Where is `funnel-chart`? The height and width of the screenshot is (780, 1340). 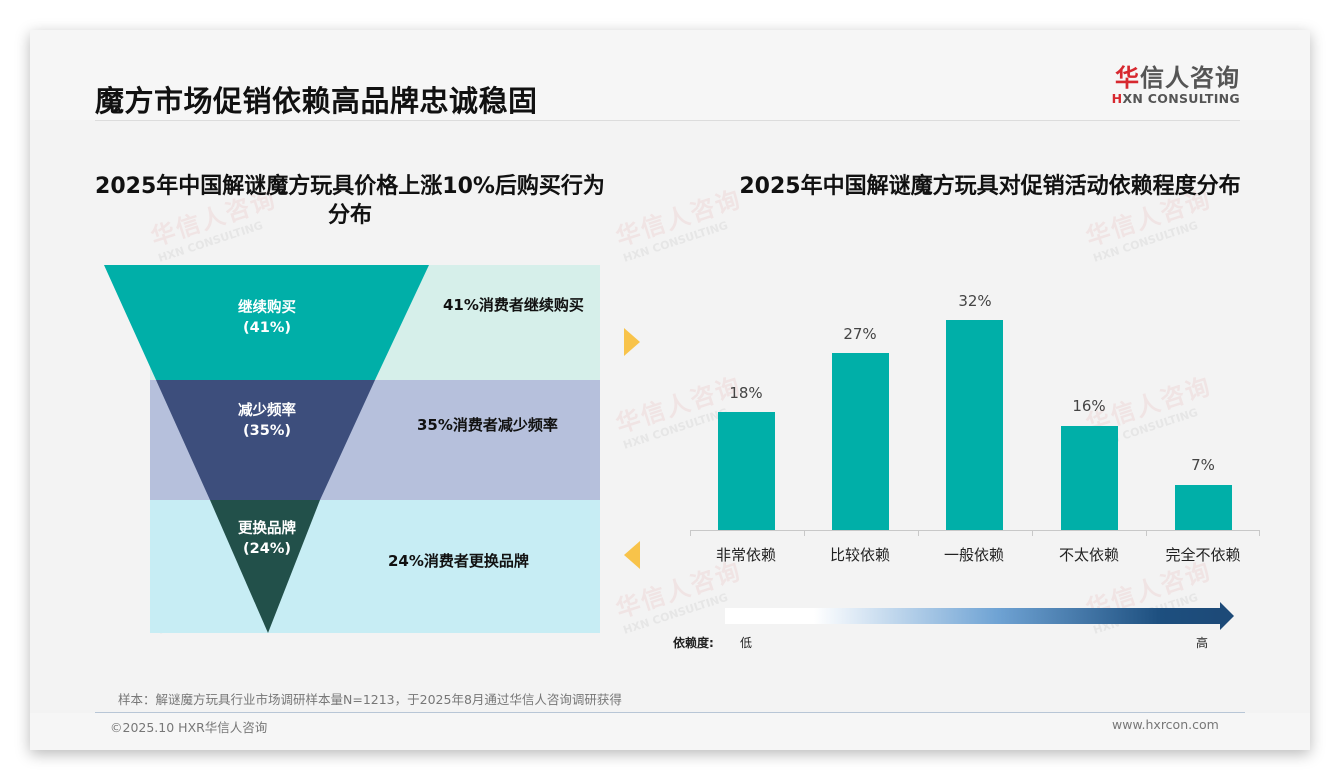
funnel-chart is located at coordinates (266, 449).